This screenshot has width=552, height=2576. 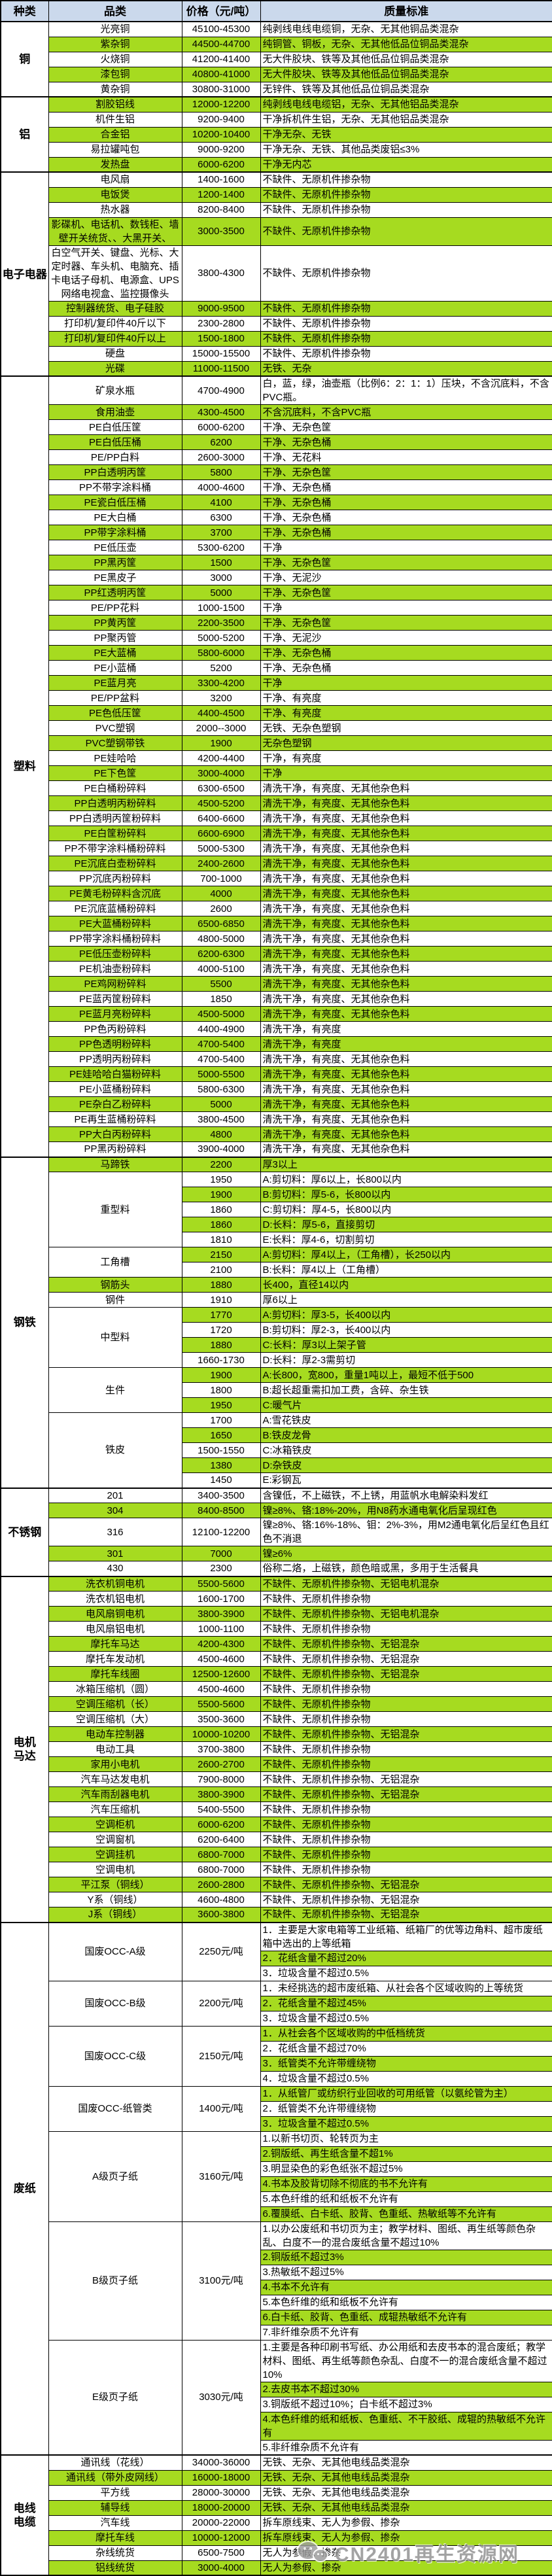 I want to click on table-row: PP色透明粉碎料 4700-5400 清洗干净，有亮度, so click(x=276, y=1044).